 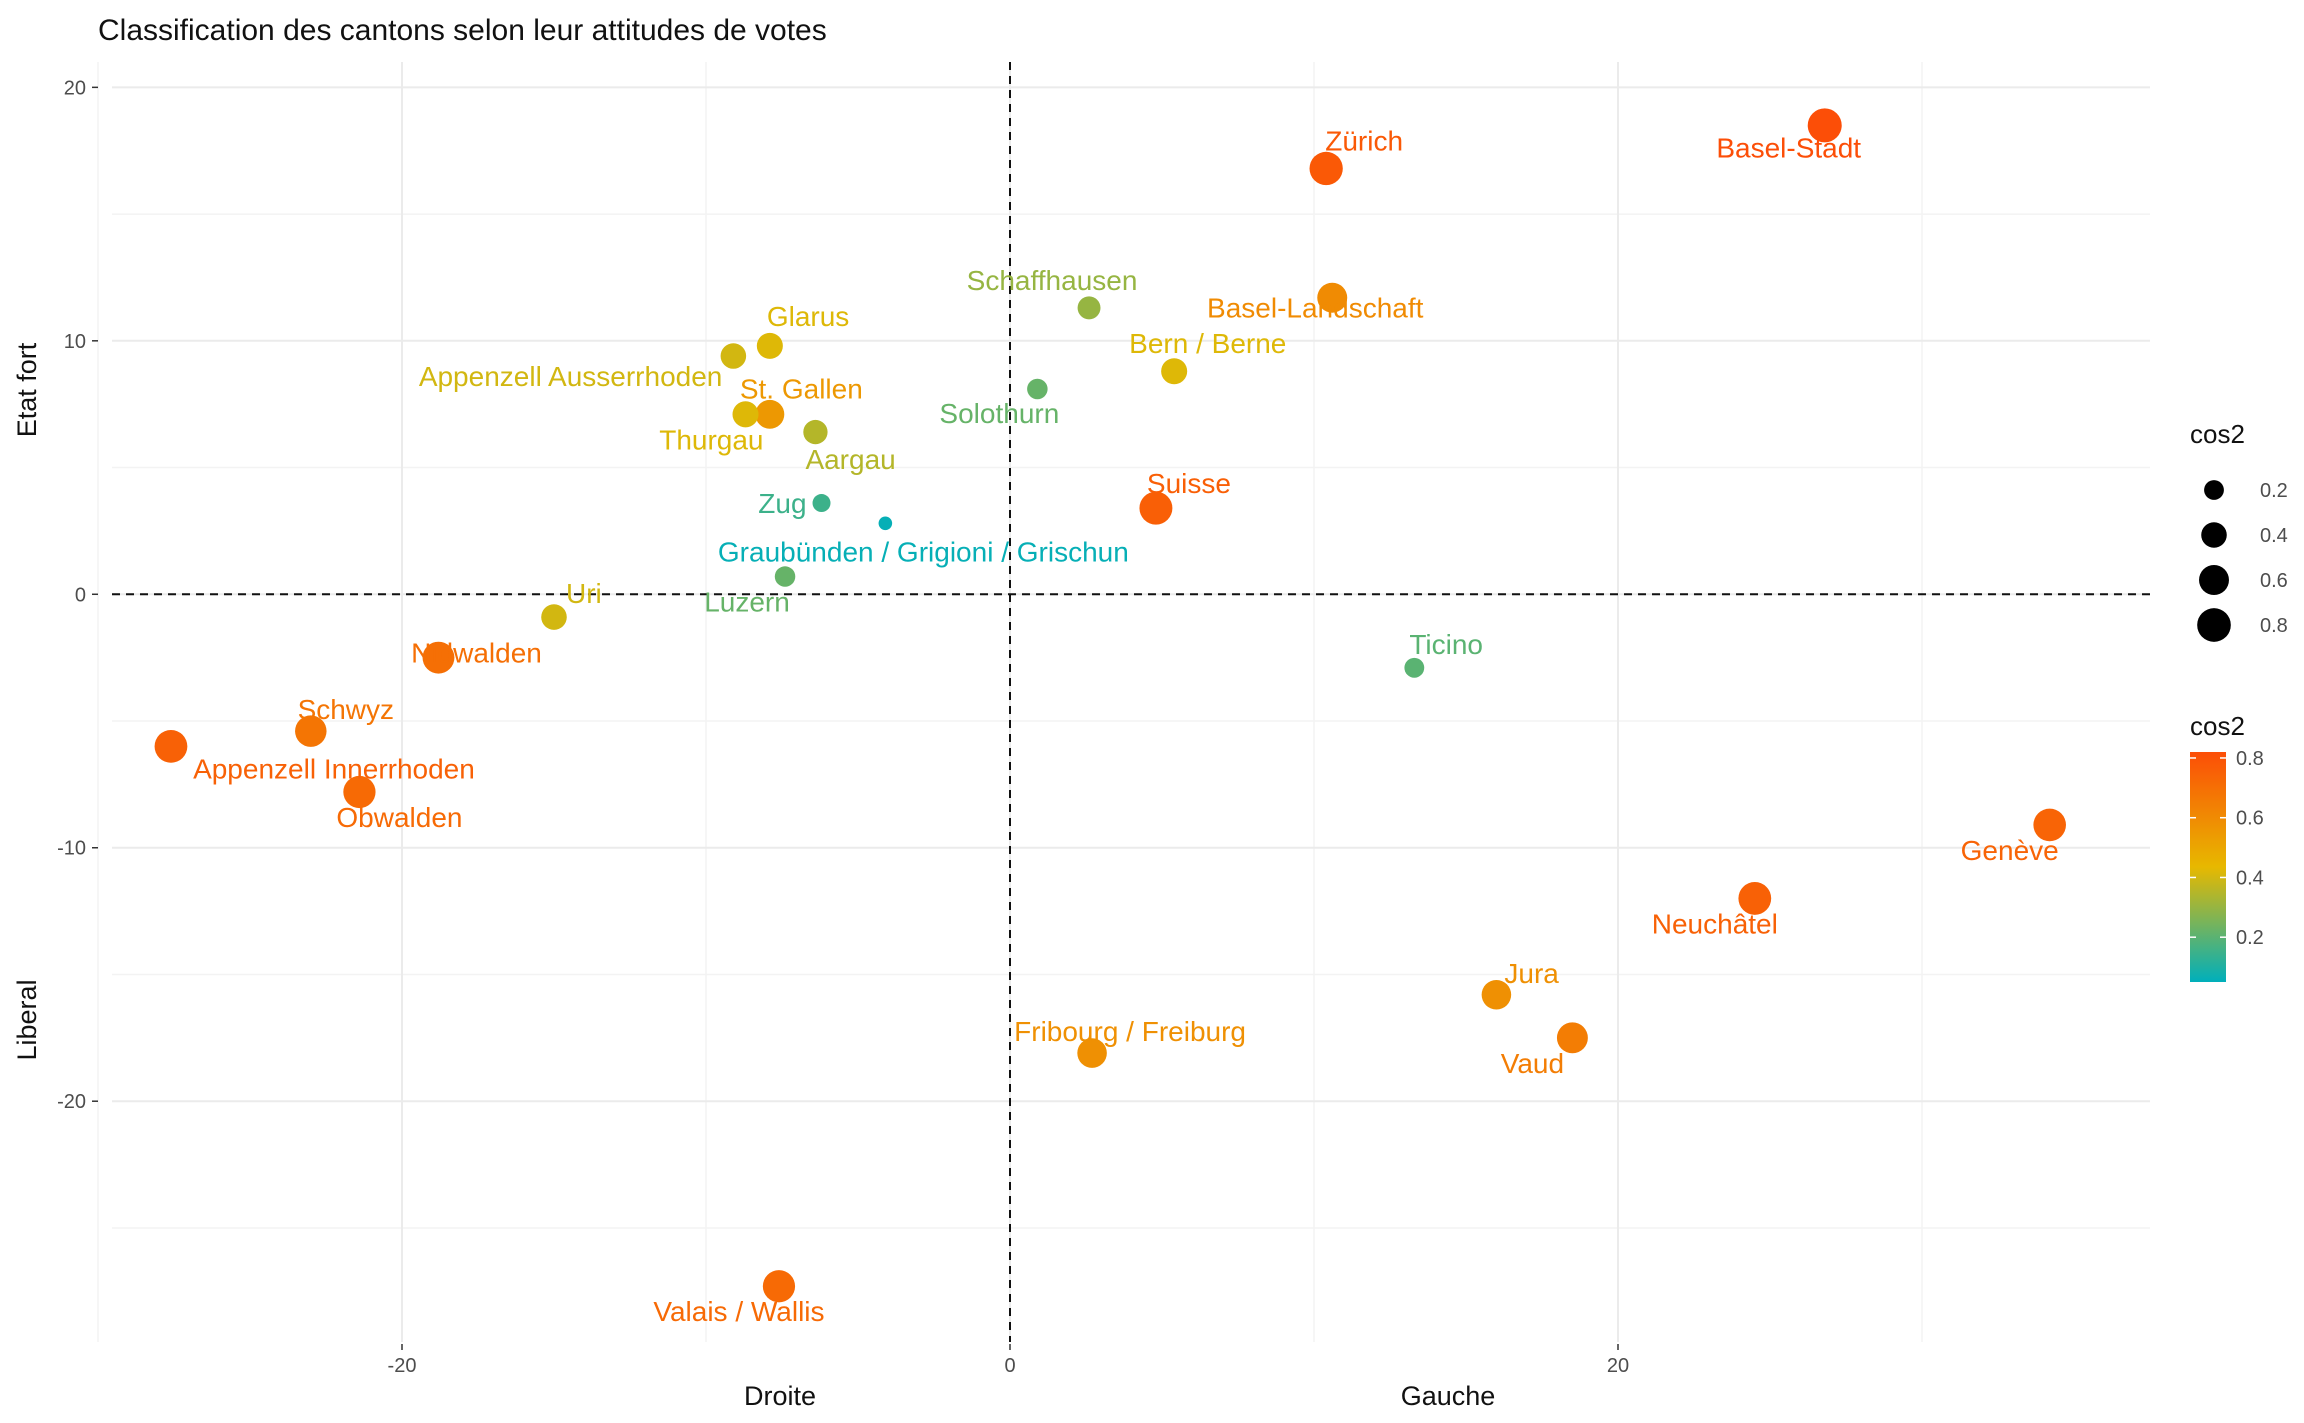 I want to click on color-legend-ticks: 0.2 0.4 0.6 0.8, so click(x=2227, y=848).